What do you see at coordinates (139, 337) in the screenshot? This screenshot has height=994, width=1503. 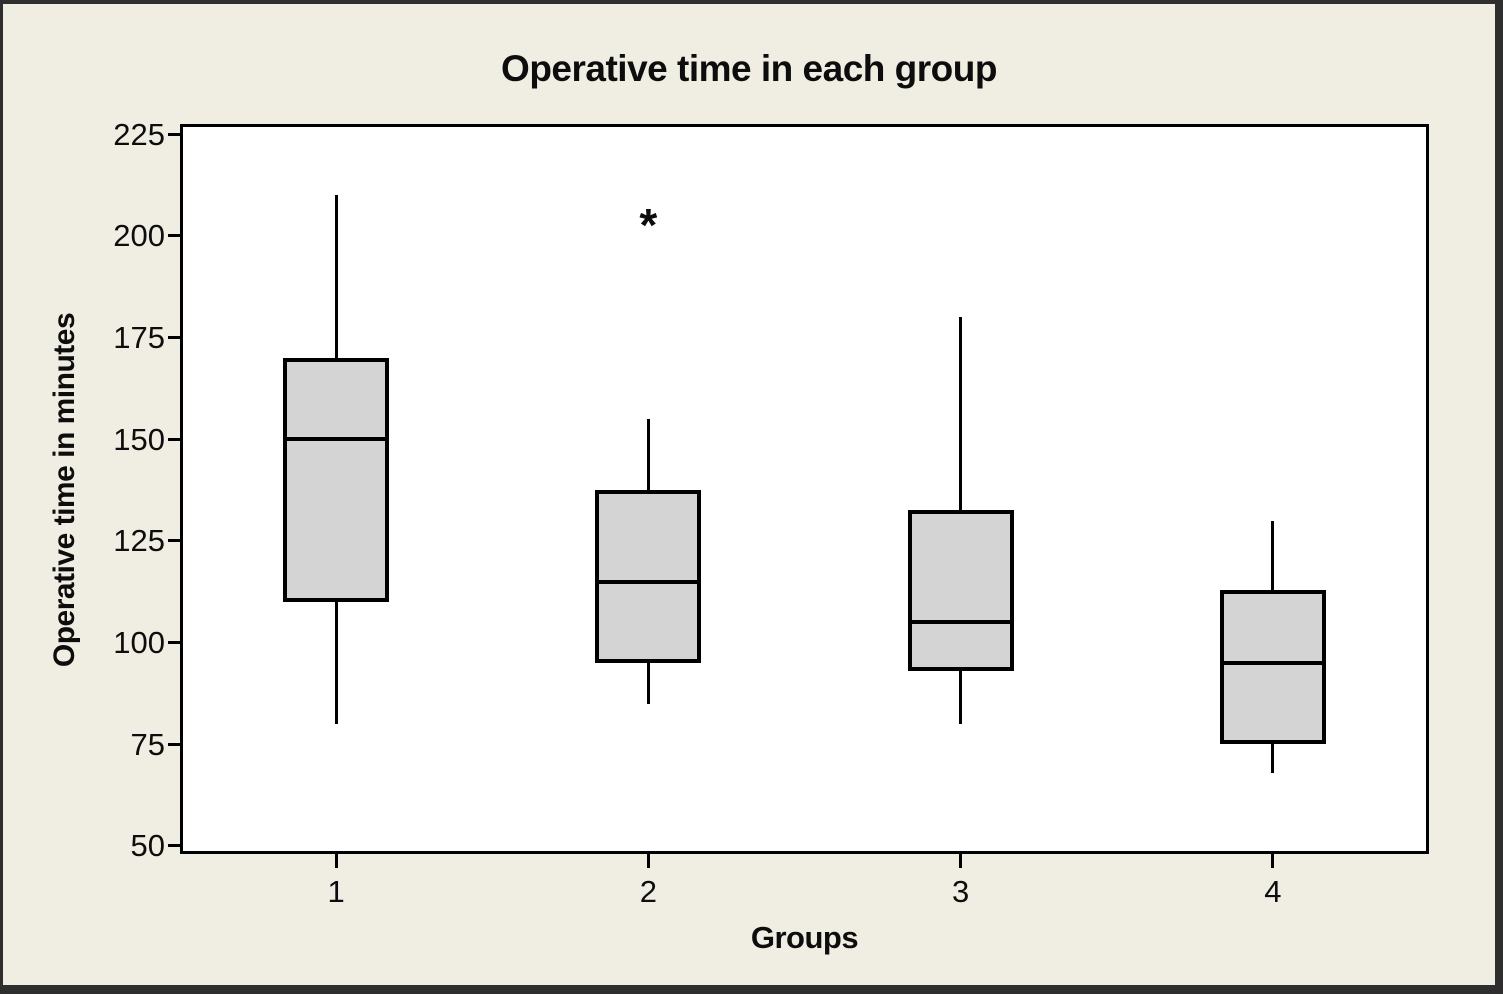 I see `y-tick-label: 175` at bounding box center [139, 337].